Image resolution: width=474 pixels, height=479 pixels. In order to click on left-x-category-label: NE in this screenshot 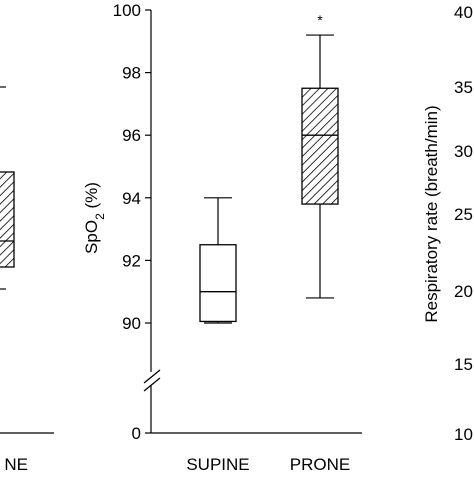, I will do `click(16, 464)`.